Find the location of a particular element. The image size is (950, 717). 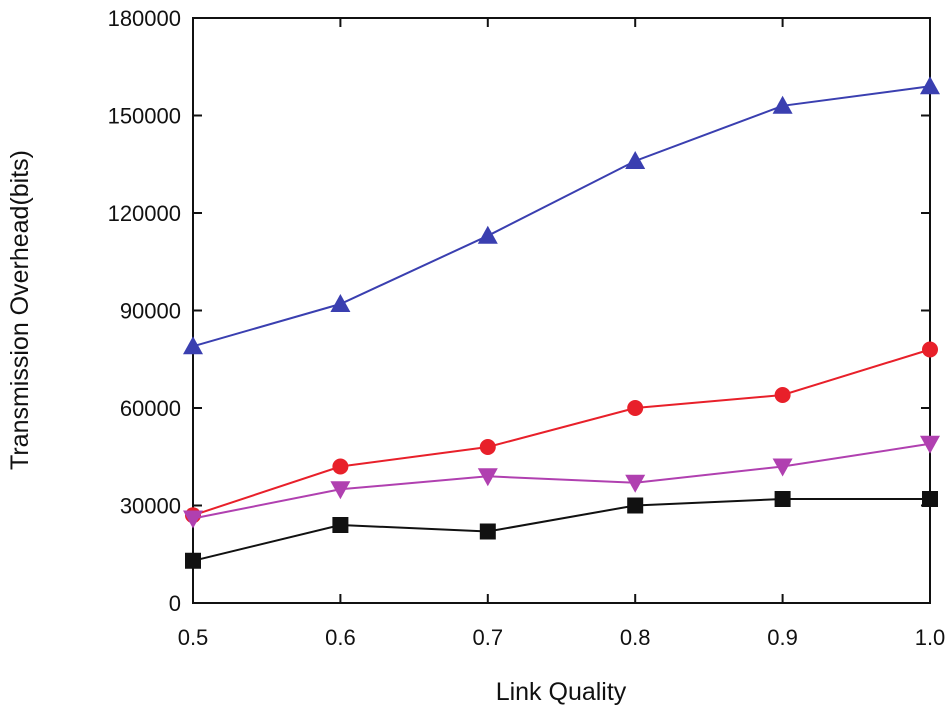

y-tick-label: 30000 is located at coordinates (150, 506).